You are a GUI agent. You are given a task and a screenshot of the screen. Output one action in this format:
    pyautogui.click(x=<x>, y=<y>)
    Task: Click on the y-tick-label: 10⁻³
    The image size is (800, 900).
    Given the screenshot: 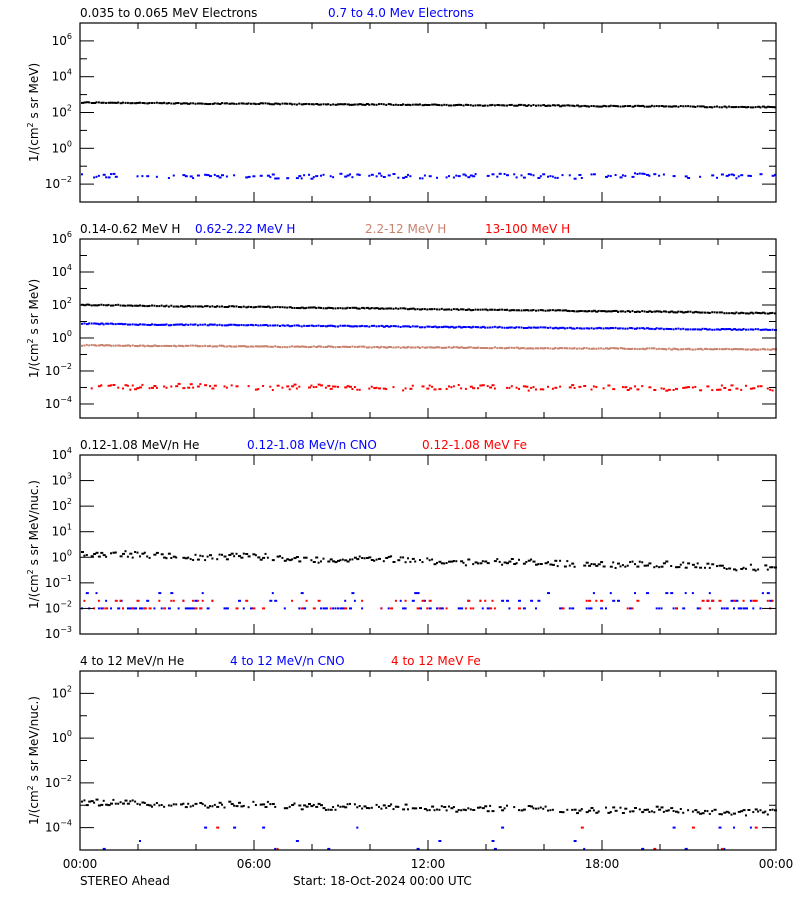 What is the action you would take?
    pyautogui.click(x=58, y=633)
    